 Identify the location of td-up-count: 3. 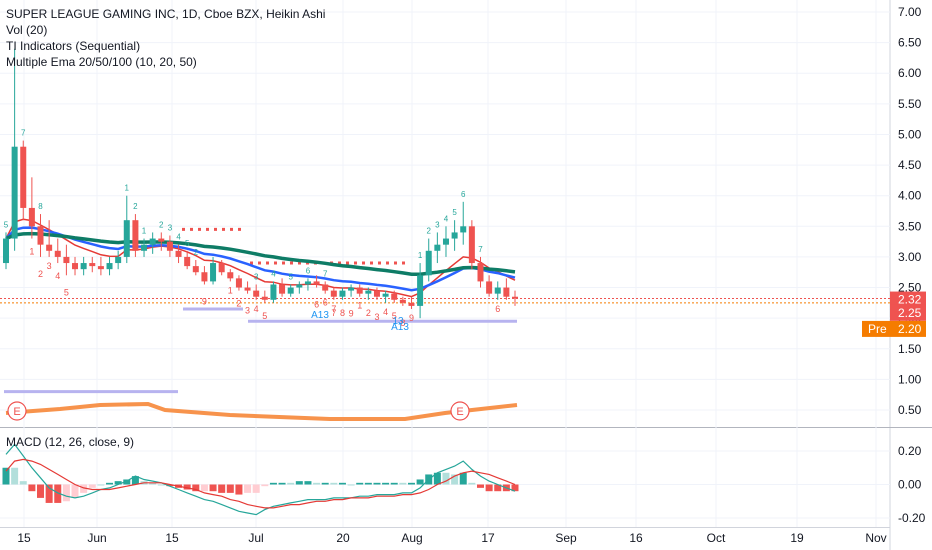
(170, 227).